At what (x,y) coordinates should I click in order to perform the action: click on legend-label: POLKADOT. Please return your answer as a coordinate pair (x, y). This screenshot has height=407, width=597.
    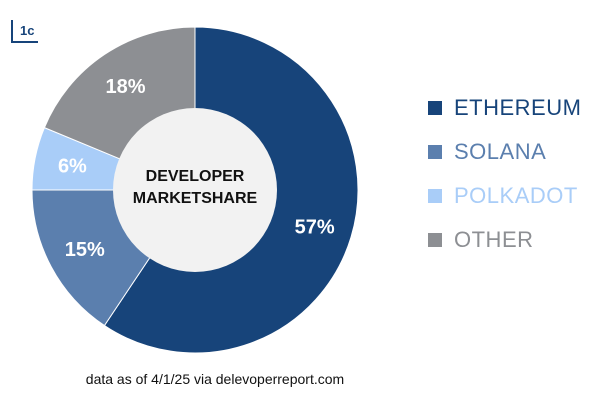
    Looking at the image, I should click on (516, 195).